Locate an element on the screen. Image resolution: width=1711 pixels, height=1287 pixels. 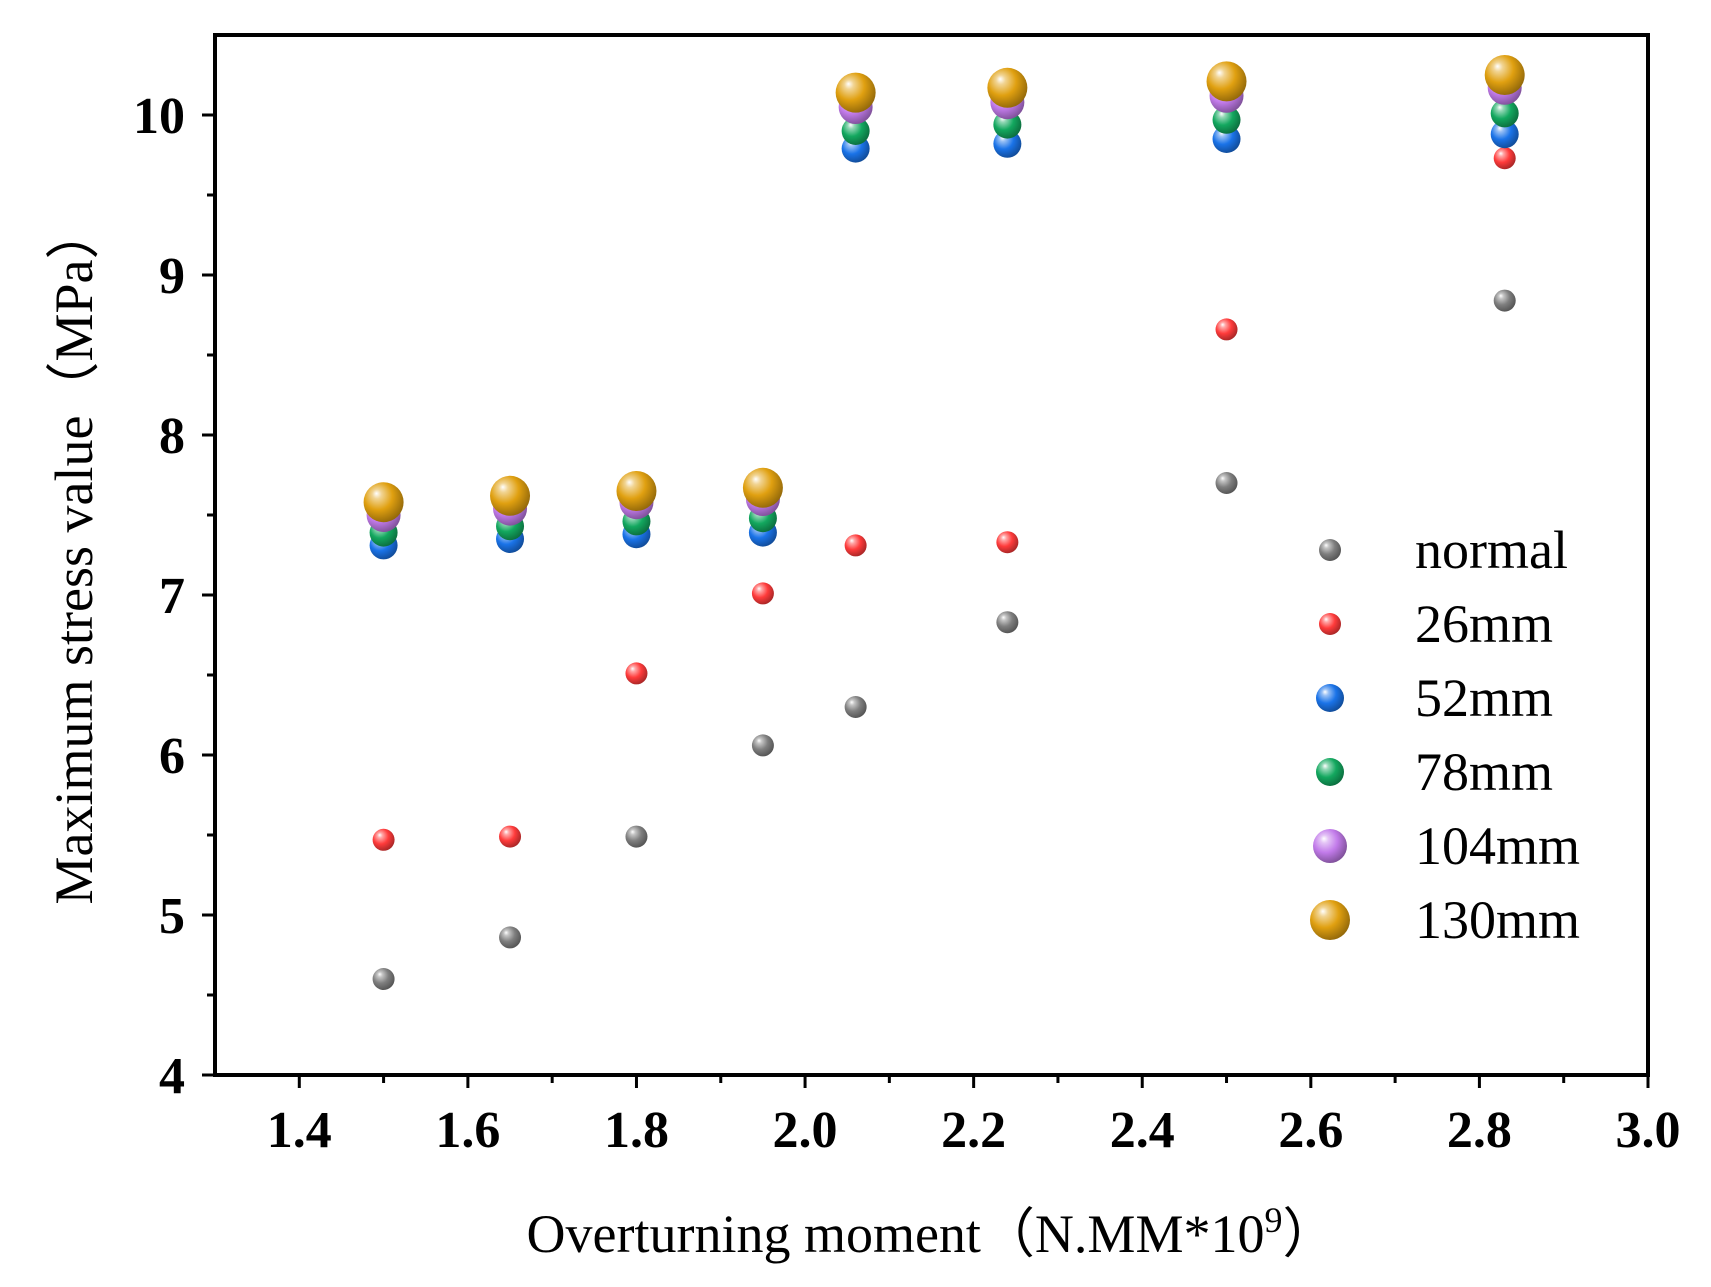
y-tick-label: 4 is located at coordinates (172, 1076).